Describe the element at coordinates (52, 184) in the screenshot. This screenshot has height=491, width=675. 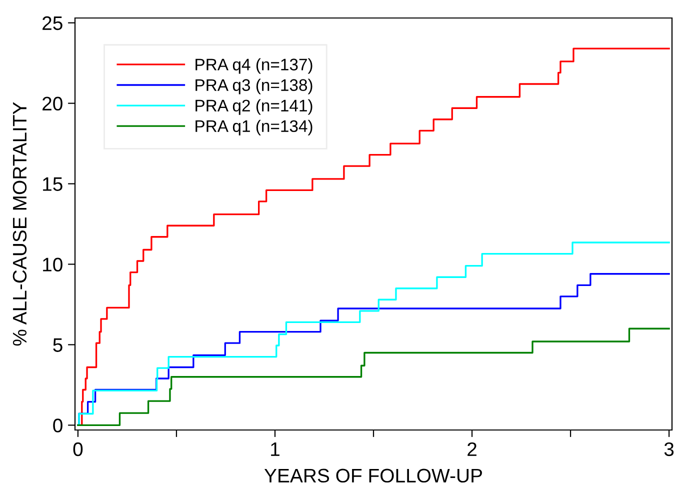
I see `y-tick-label: 15` at that location.